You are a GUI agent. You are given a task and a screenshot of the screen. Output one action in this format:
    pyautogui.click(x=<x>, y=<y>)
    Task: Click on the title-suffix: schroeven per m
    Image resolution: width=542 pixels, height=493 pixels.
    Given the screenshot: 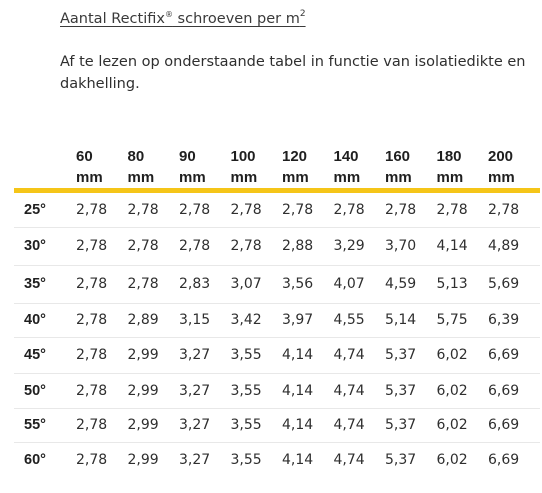 What is the action you would take?
    pyautogui.click(x=236, y=19)
    